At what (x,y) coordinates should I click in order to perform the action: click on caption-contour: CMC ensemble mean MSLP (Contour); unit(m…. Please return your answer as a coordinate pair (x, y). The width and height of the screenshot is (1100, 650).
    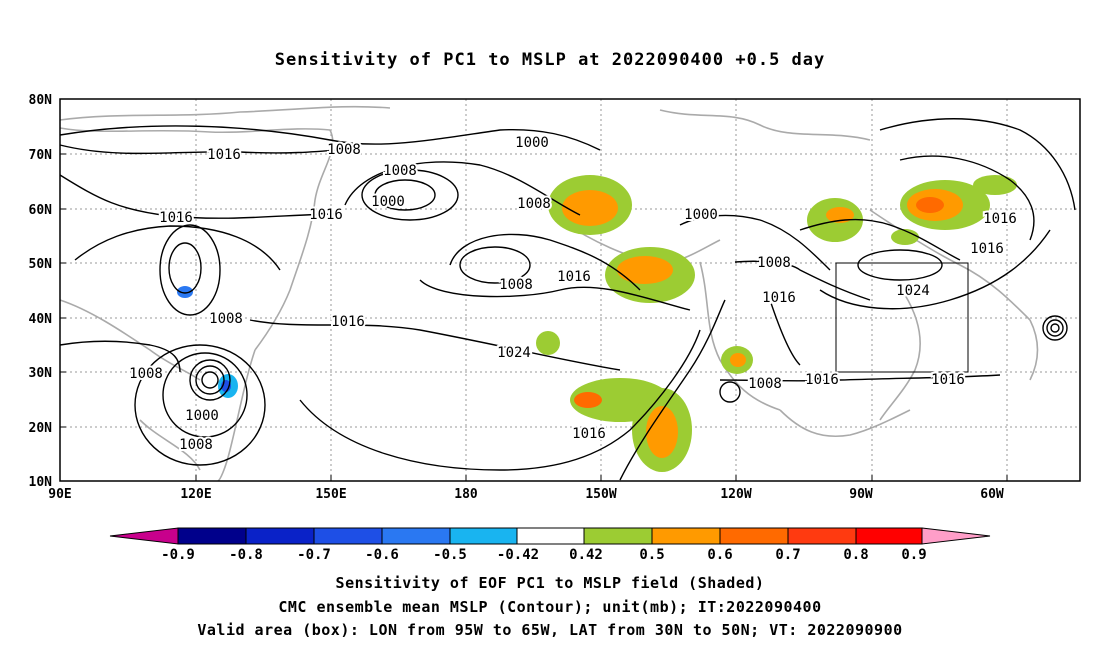
    Looking at the image, I should click on (550, 607).